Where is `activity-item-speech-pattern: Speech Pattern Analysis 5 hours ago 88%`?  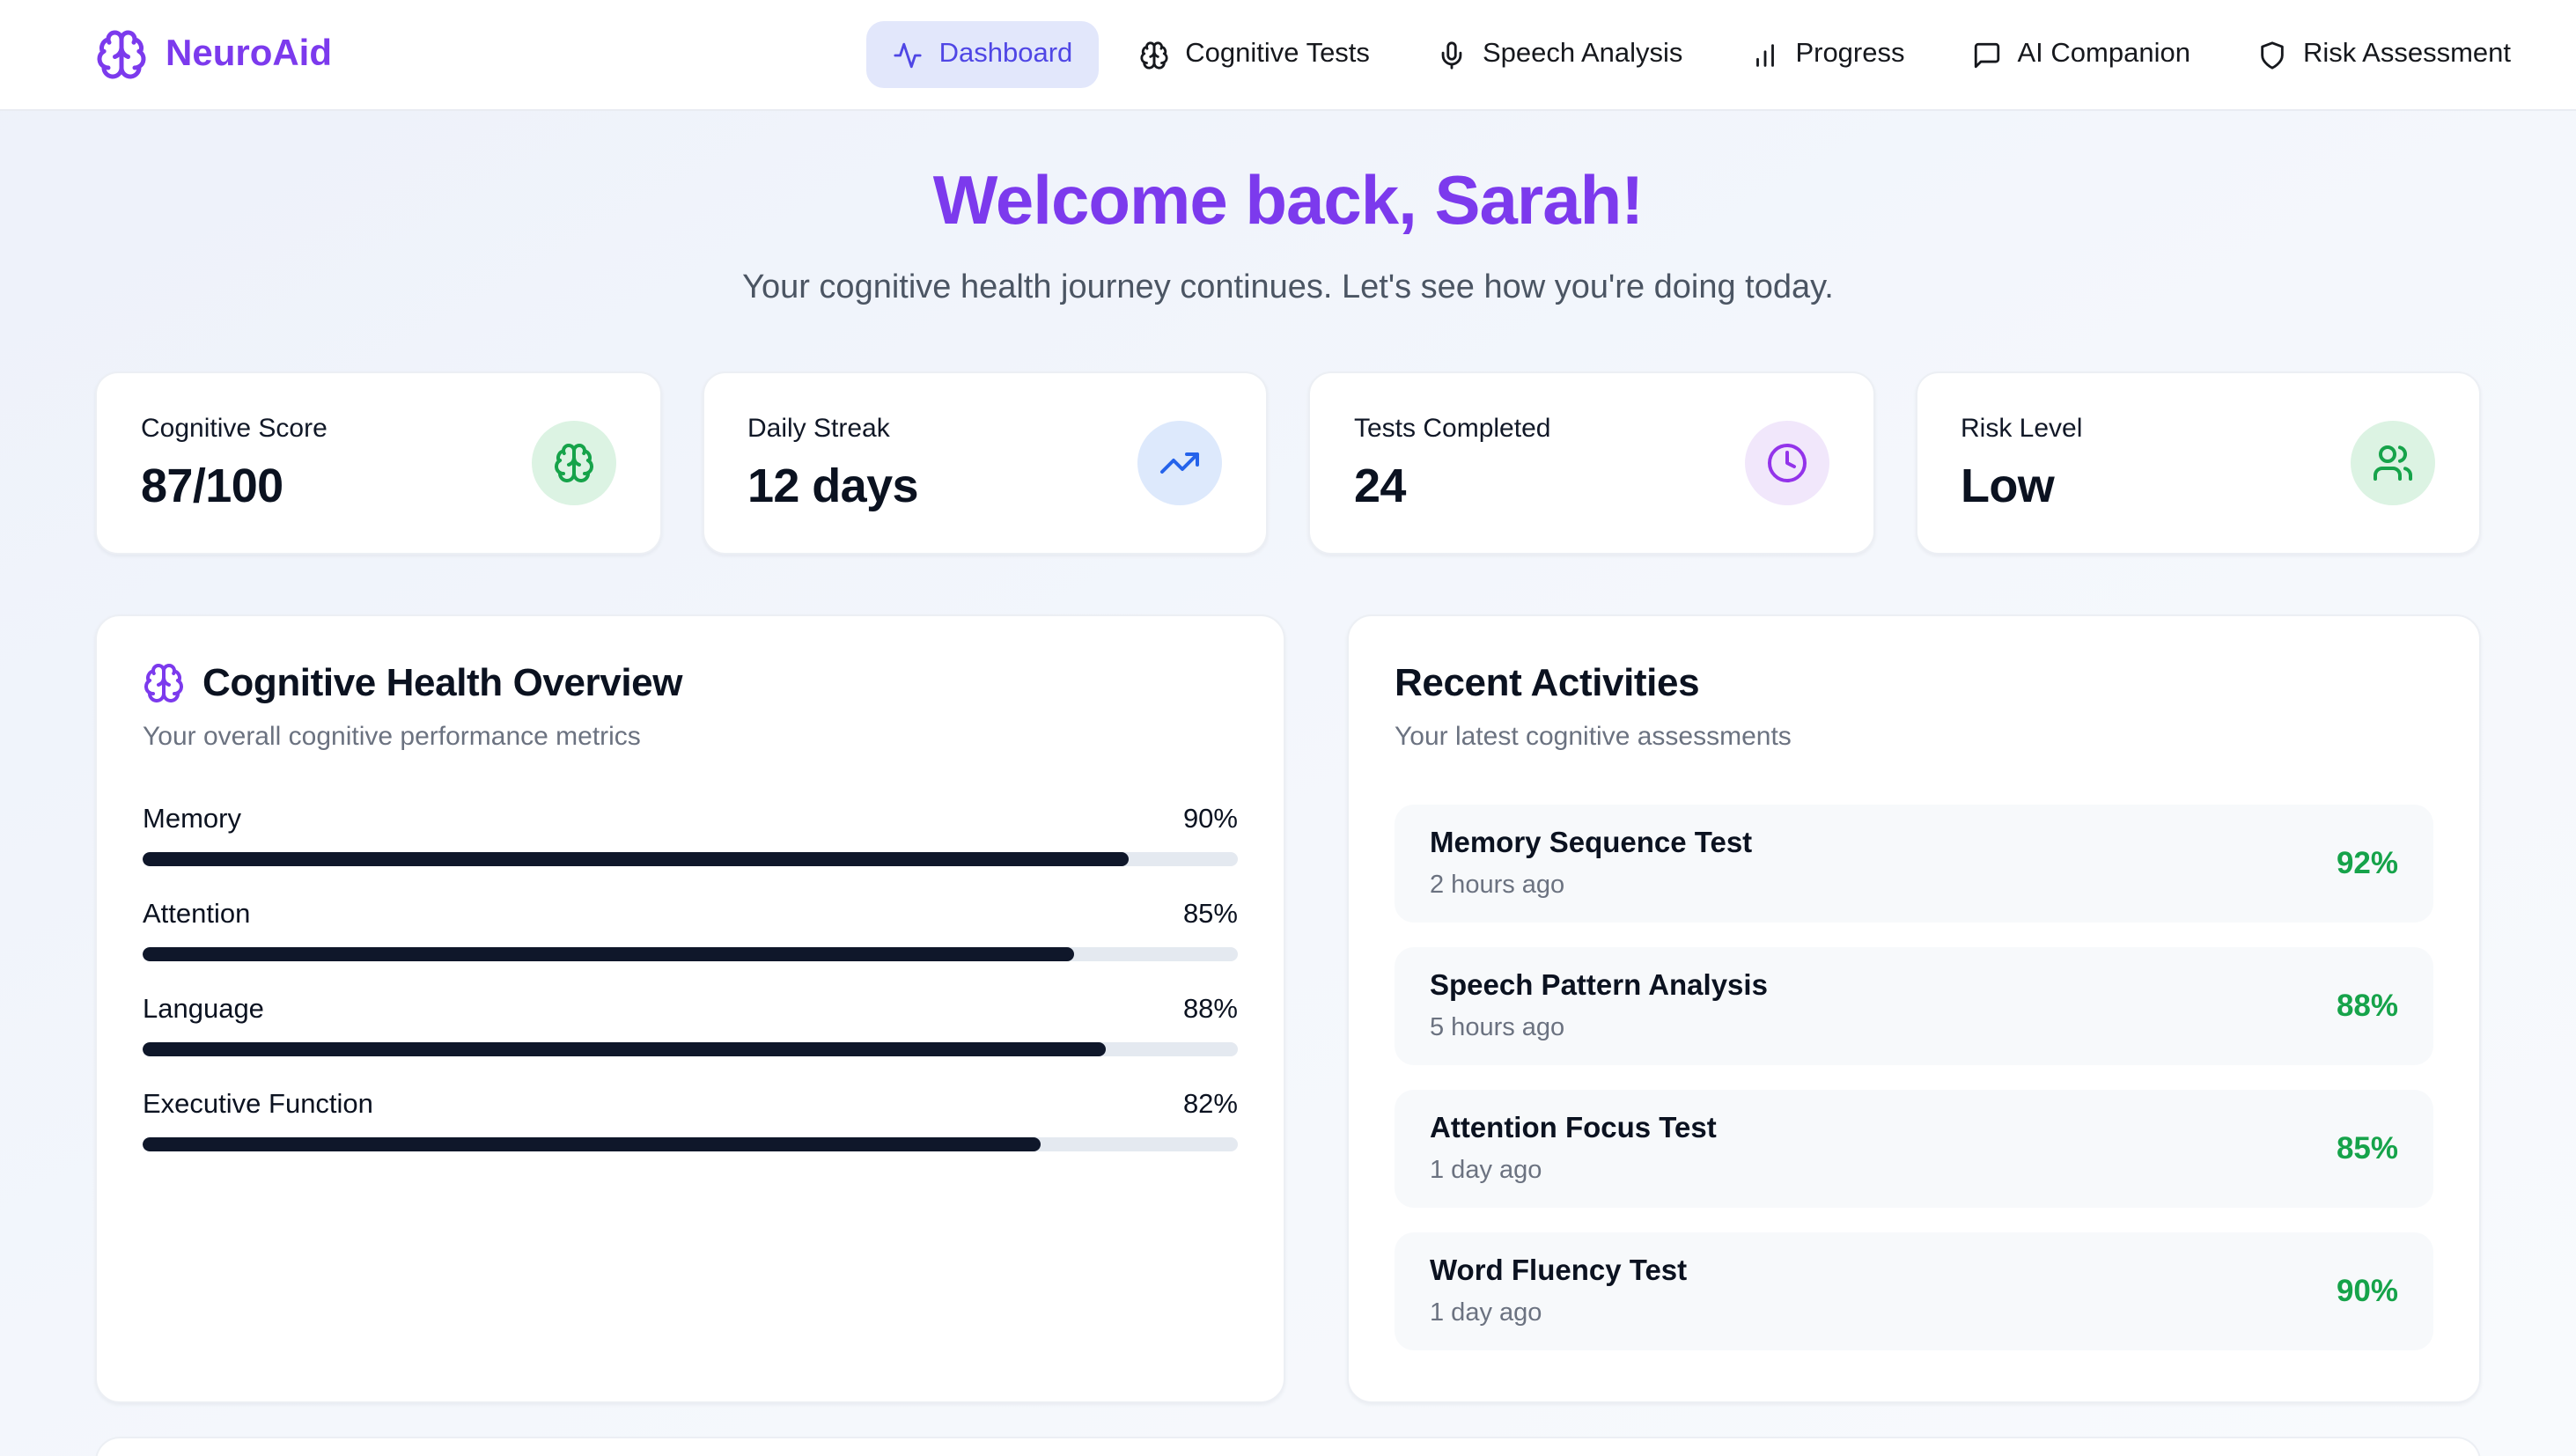
activity-item-speech-pattern: Speech Pattern Analysis 5 hours ago 88% is located at coordinates (1914, 1006).